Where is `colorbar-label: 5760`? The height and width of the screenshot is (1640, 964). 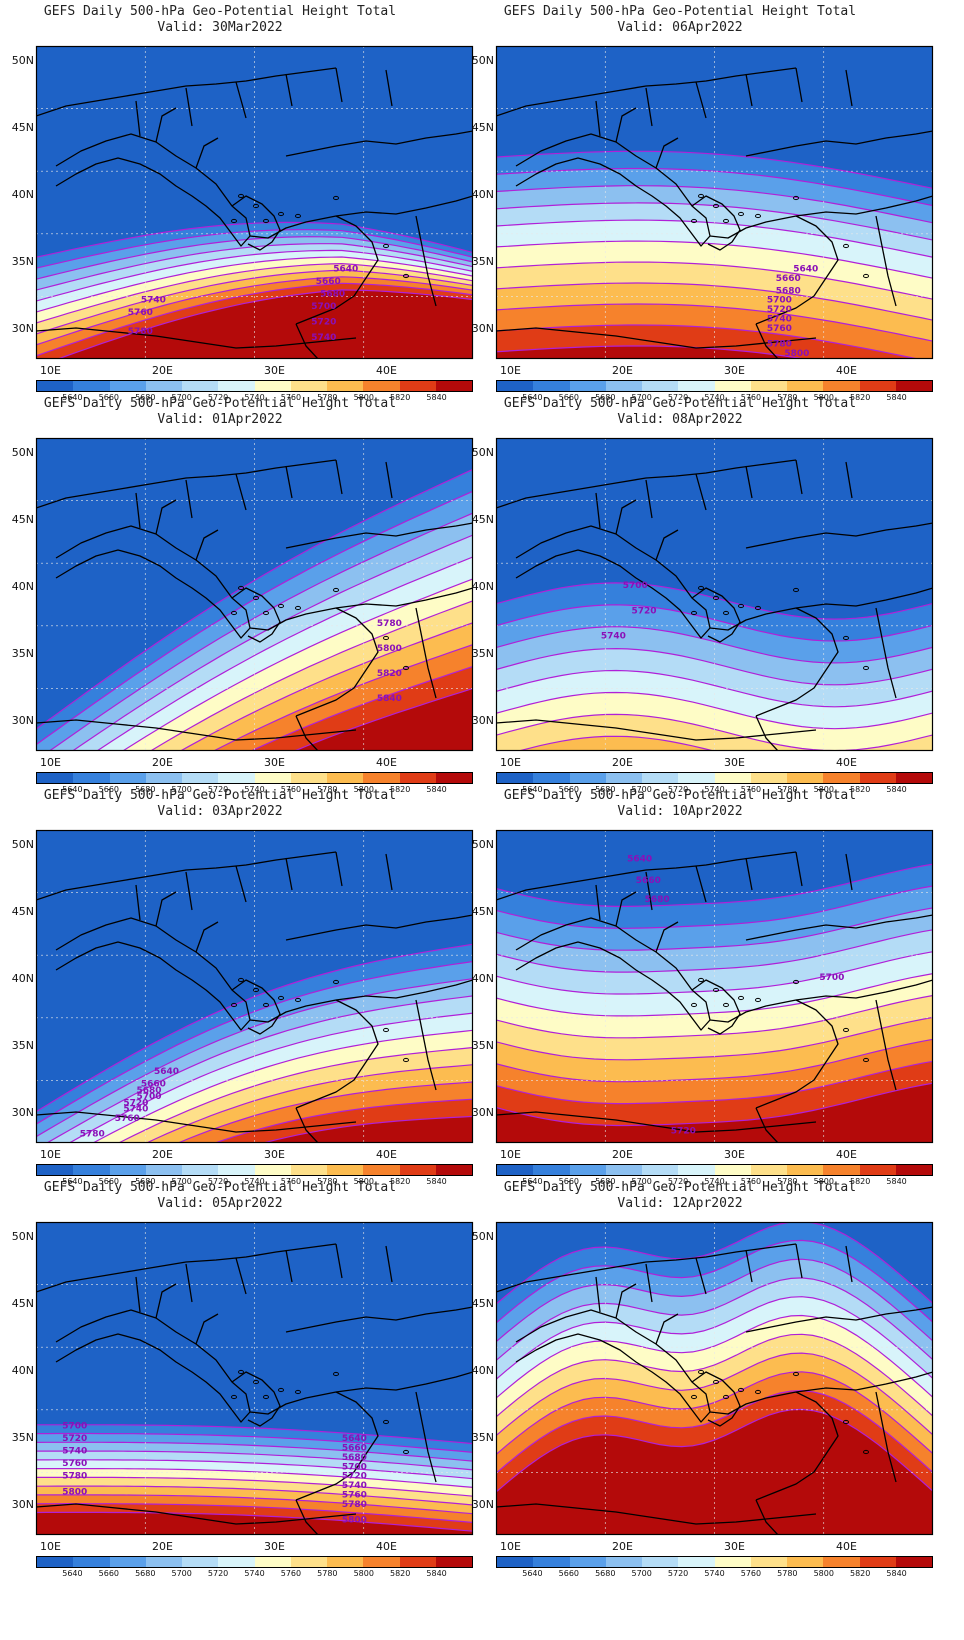
colorbar-label: 5760 is located at coordinates (291, 397).